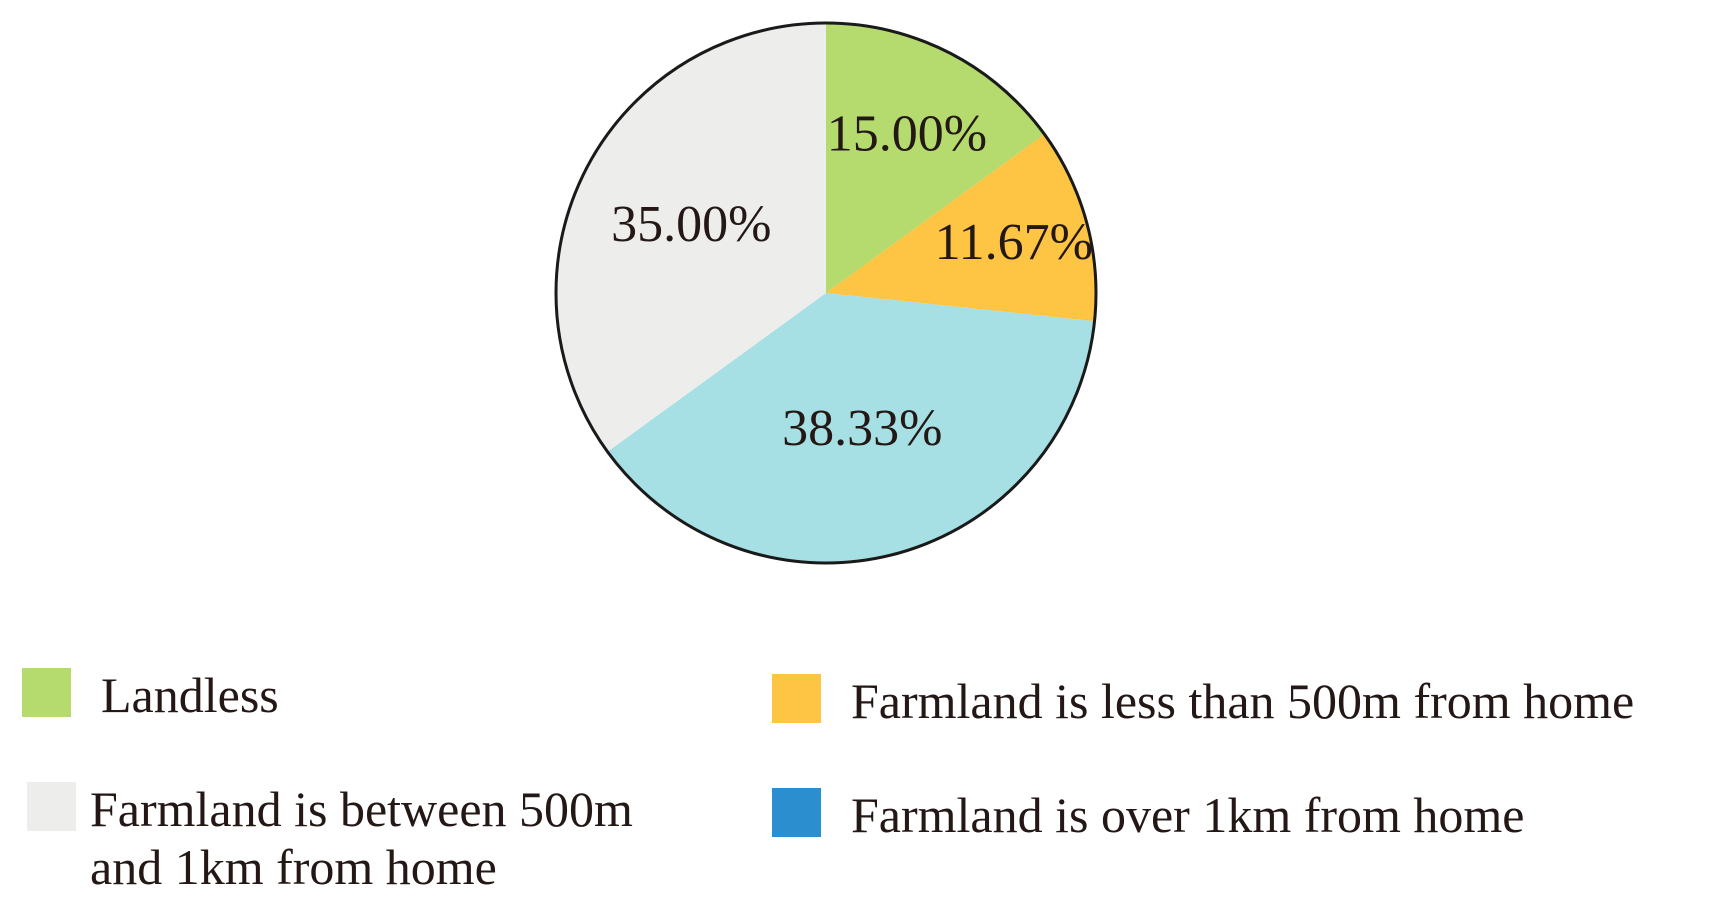  I want to click on slice-label-2: 38.33%, so click(862, 428).